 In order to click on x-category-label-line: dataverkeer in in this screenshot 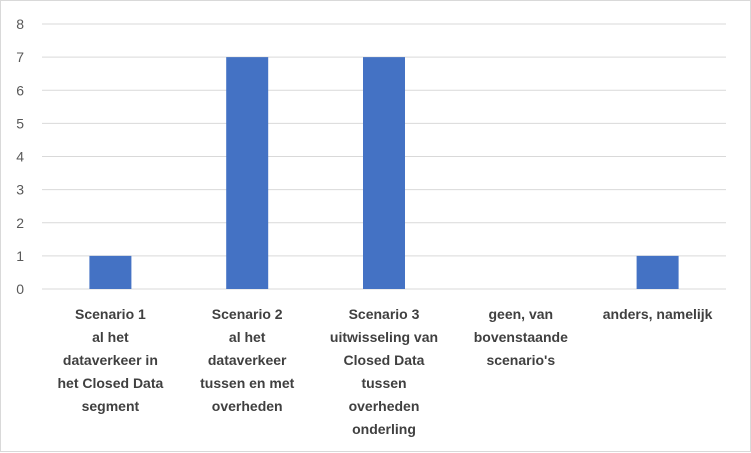, I will do `click(110, 360)`.